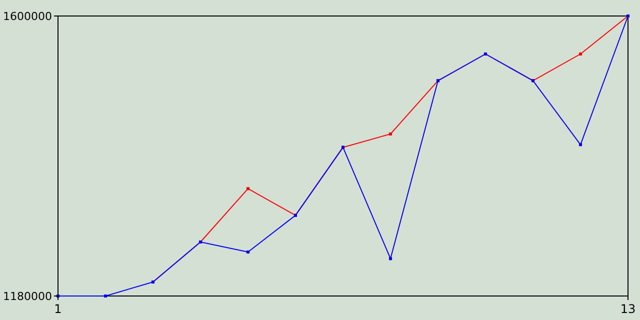 The width and height of the screenshot is (640, 320). What do you see at coordinates (27, 296) in the screenshot?
I see `y-tick-label: 1180000` at bounding box center [27, 296].